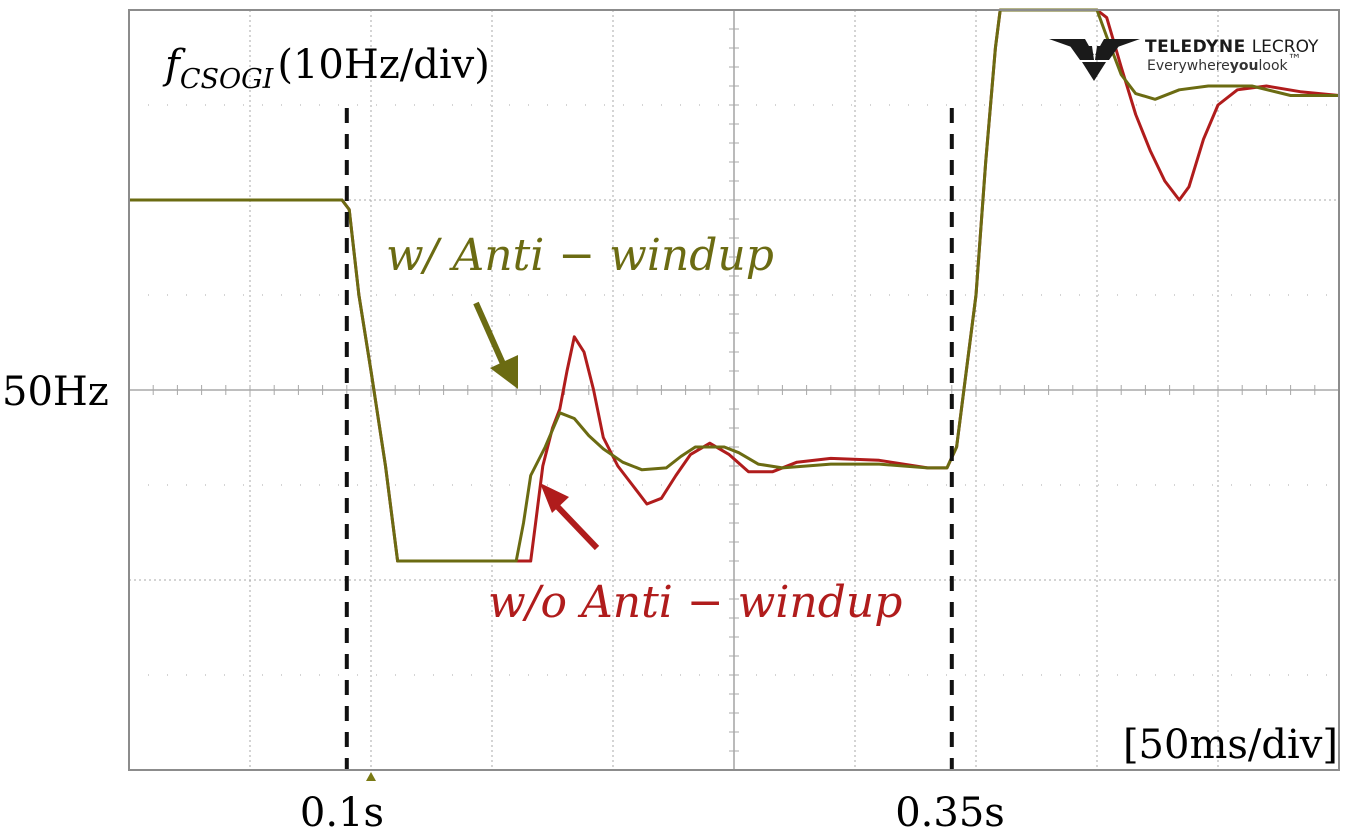  Describe the element at coordinates (950, 812) in the screenshot. I see `event-label-t2: 0.35s` at that location.